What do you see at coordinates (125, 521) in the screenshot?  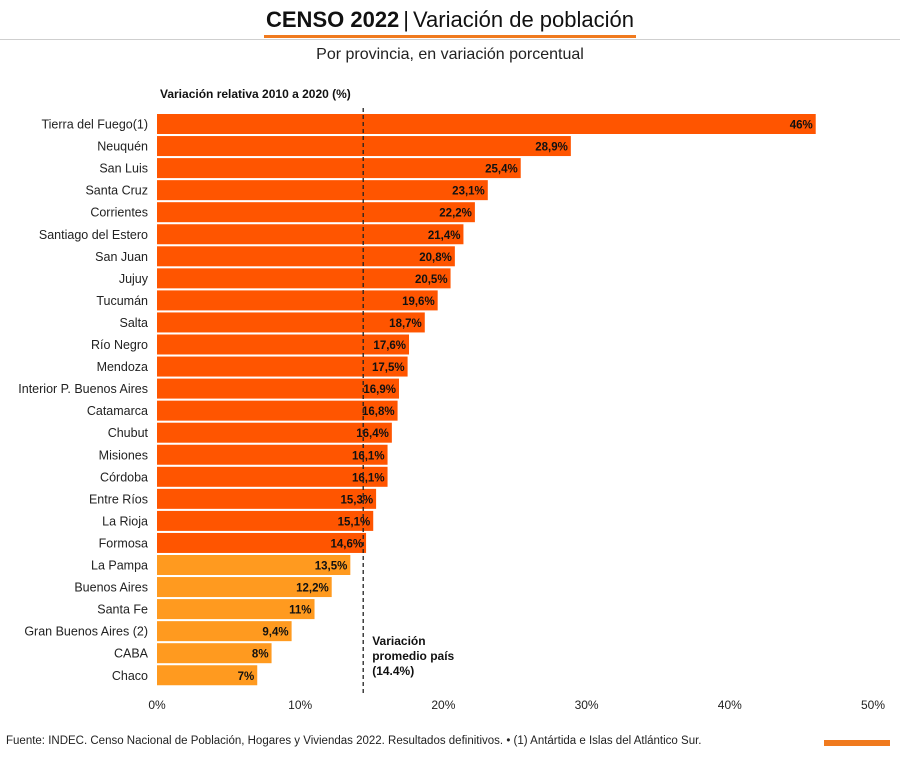 I see `category-label: La Rioja` at bounding box center [125, 521].